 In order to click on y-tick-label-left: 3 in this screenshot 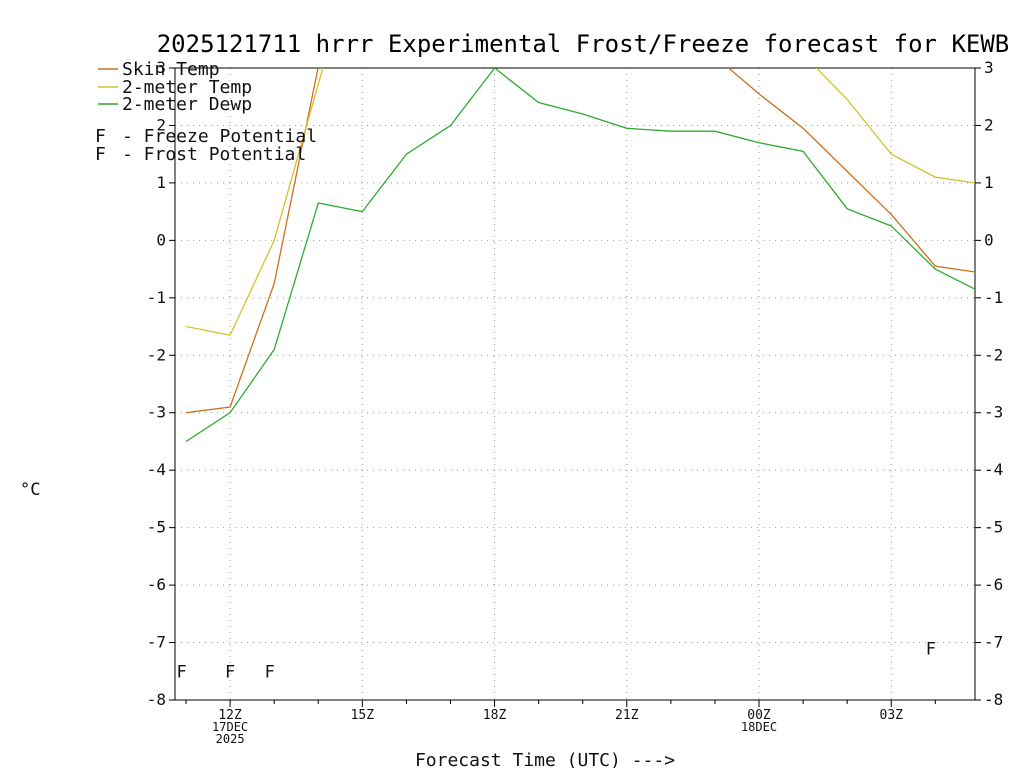, I will do `click(161, 67)`.